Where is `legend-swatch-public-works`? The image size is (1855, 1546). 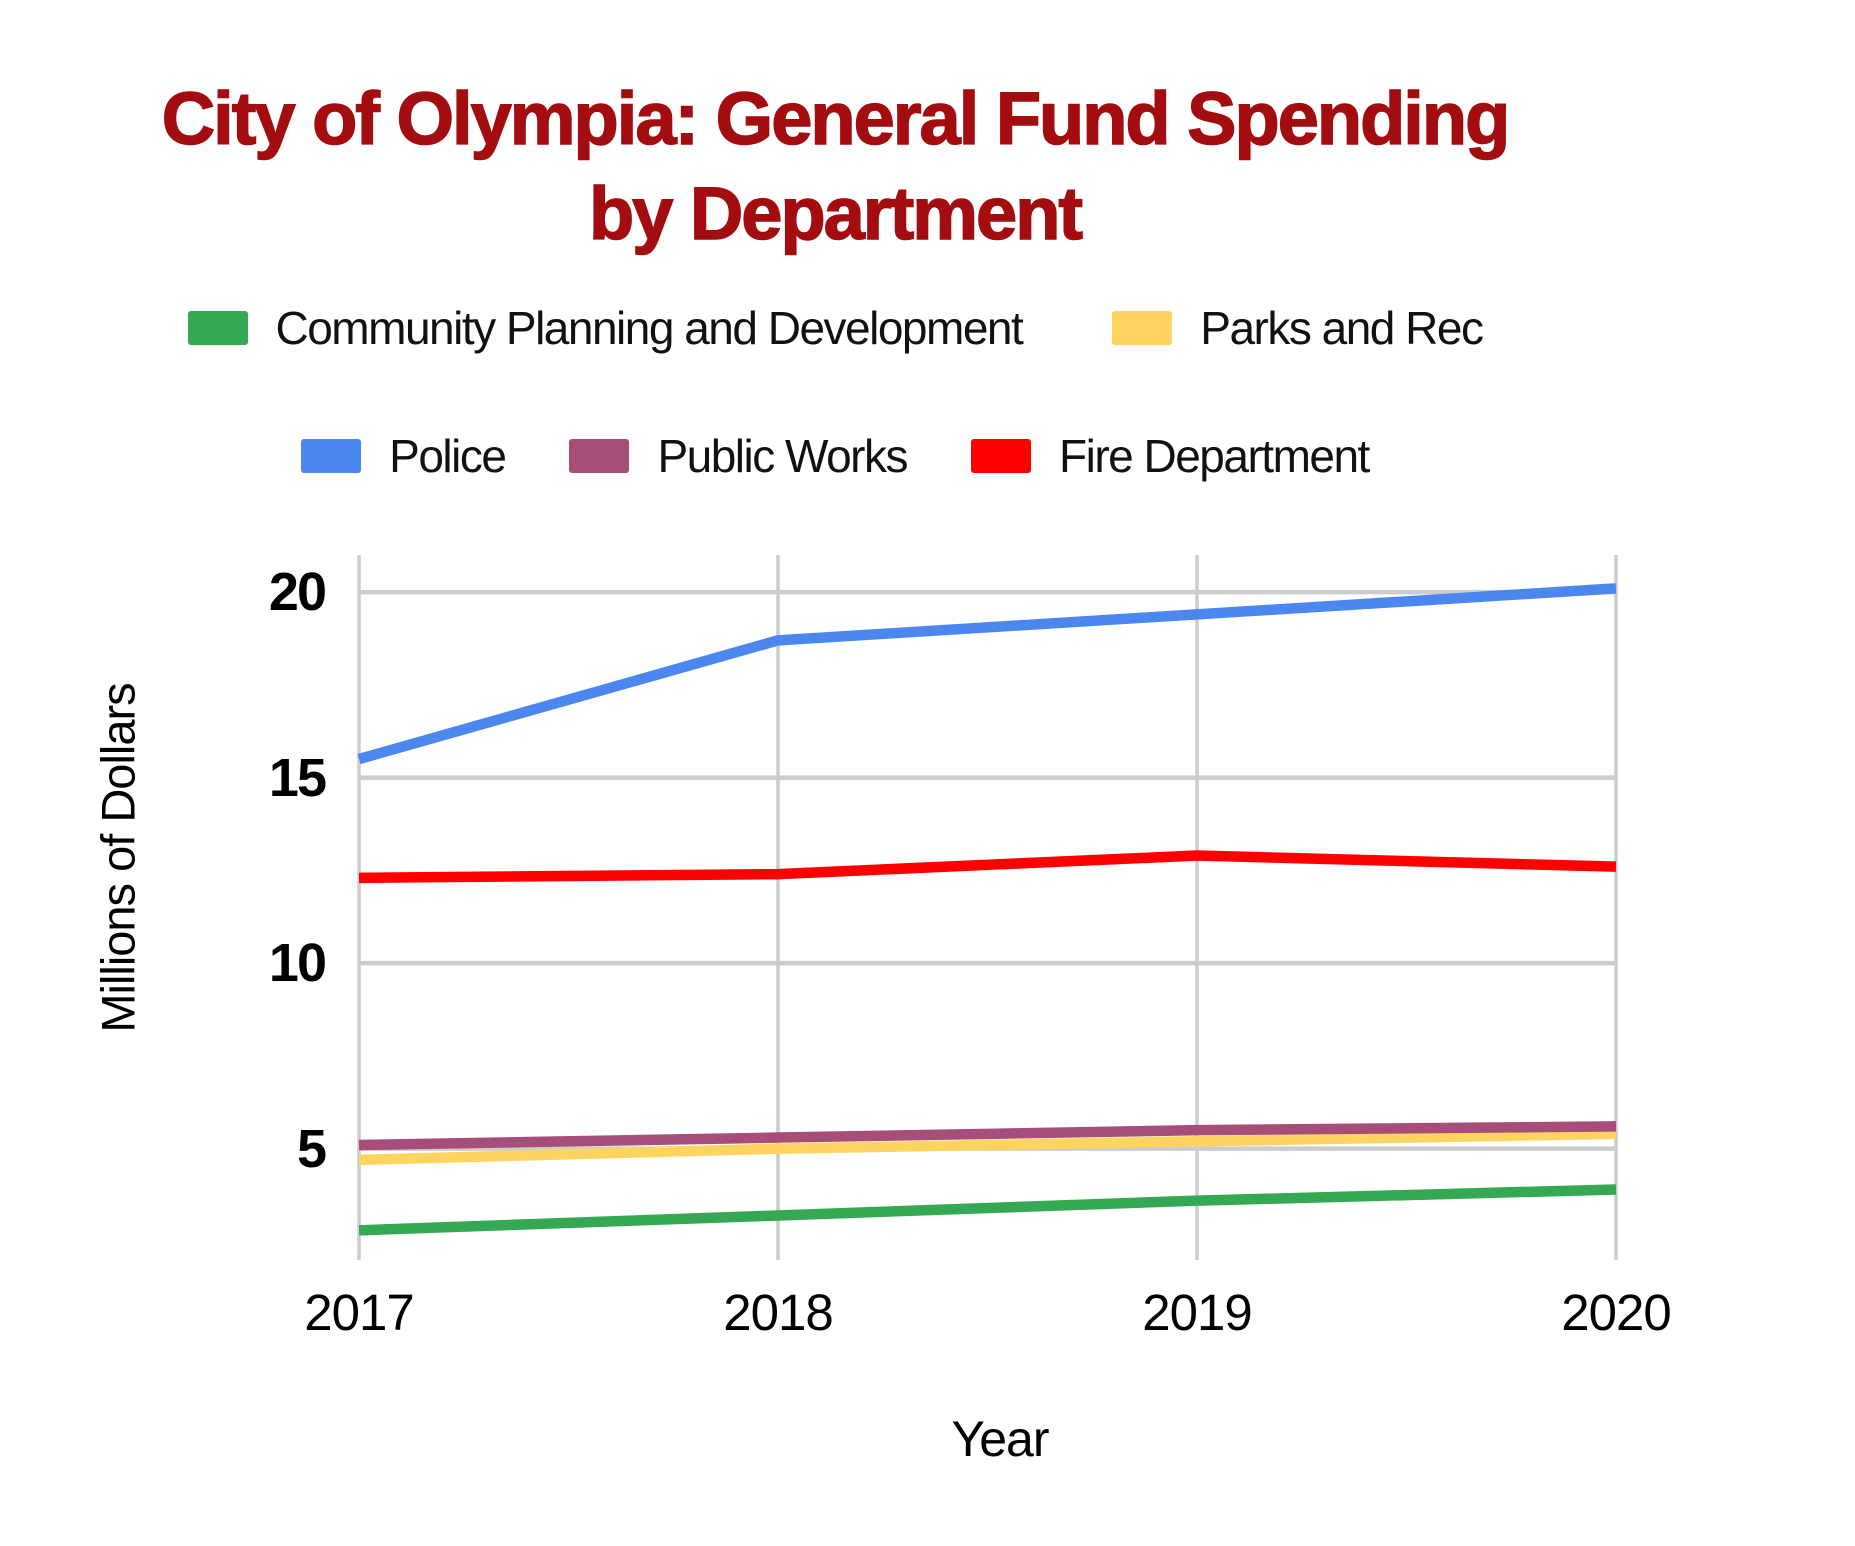 legend-swatch-public-works is located at coordinates (599, 456).